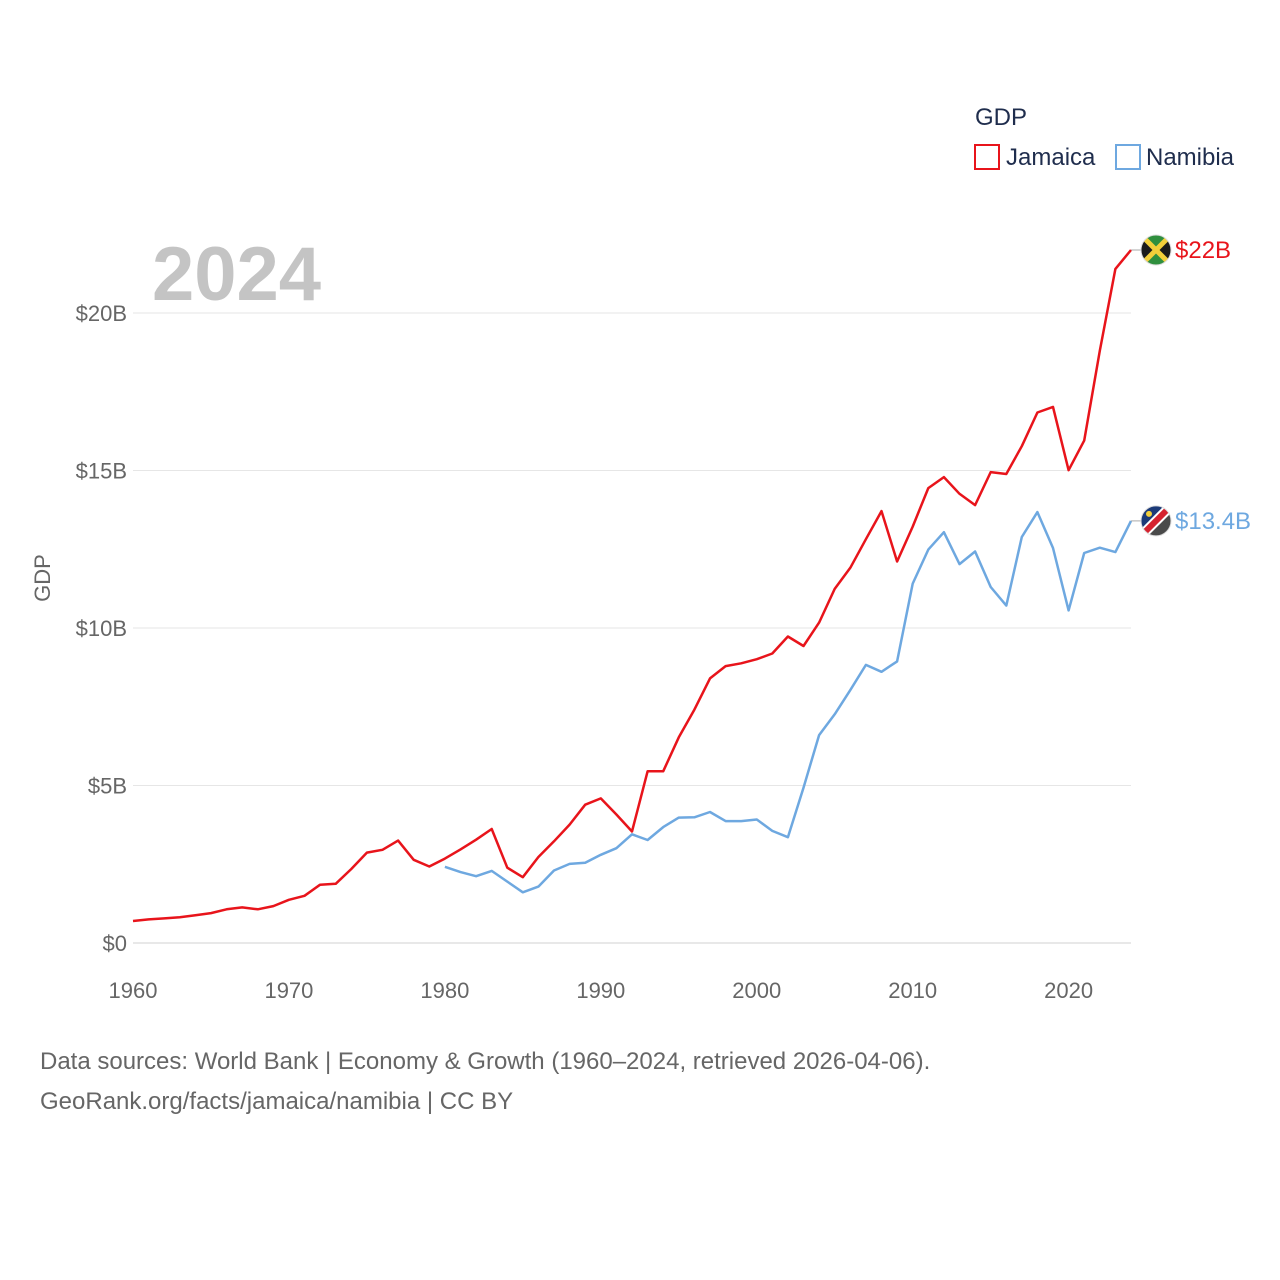  I want to click on y-tick-label: $20B, so click(101, 313).